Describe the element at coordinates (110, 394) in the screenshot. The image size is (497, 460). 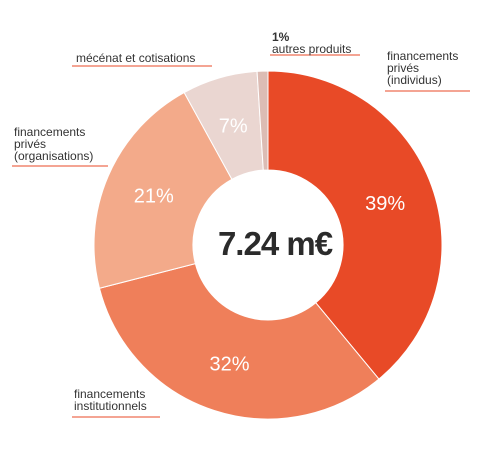
I see `label-institutionnels-line-1: financements` at that location.